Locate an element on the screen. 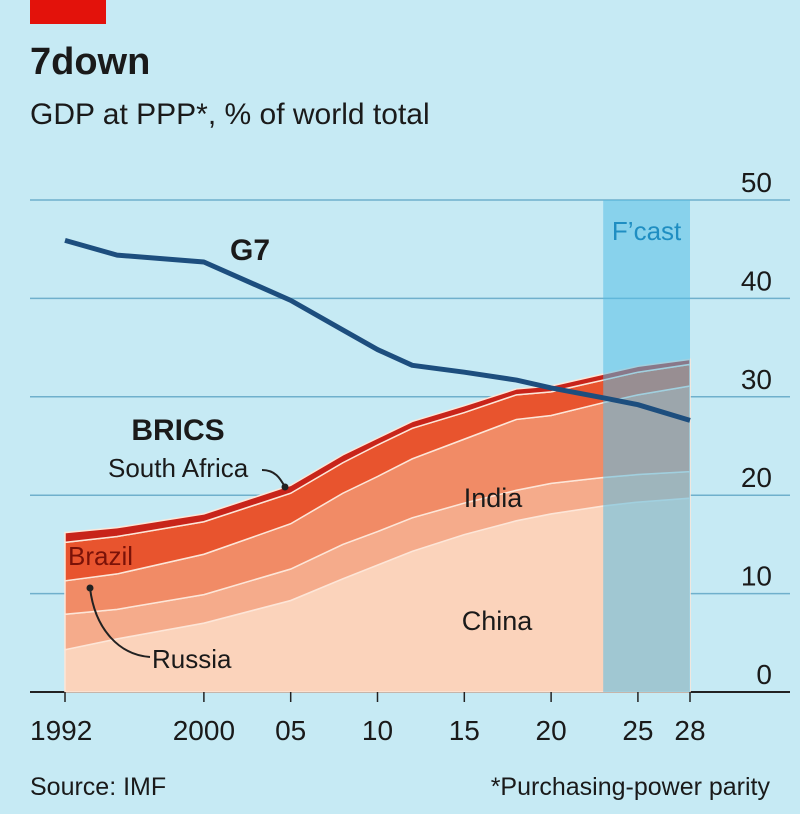  x-tick-label: 1992 is located at coordinates (61, 730).